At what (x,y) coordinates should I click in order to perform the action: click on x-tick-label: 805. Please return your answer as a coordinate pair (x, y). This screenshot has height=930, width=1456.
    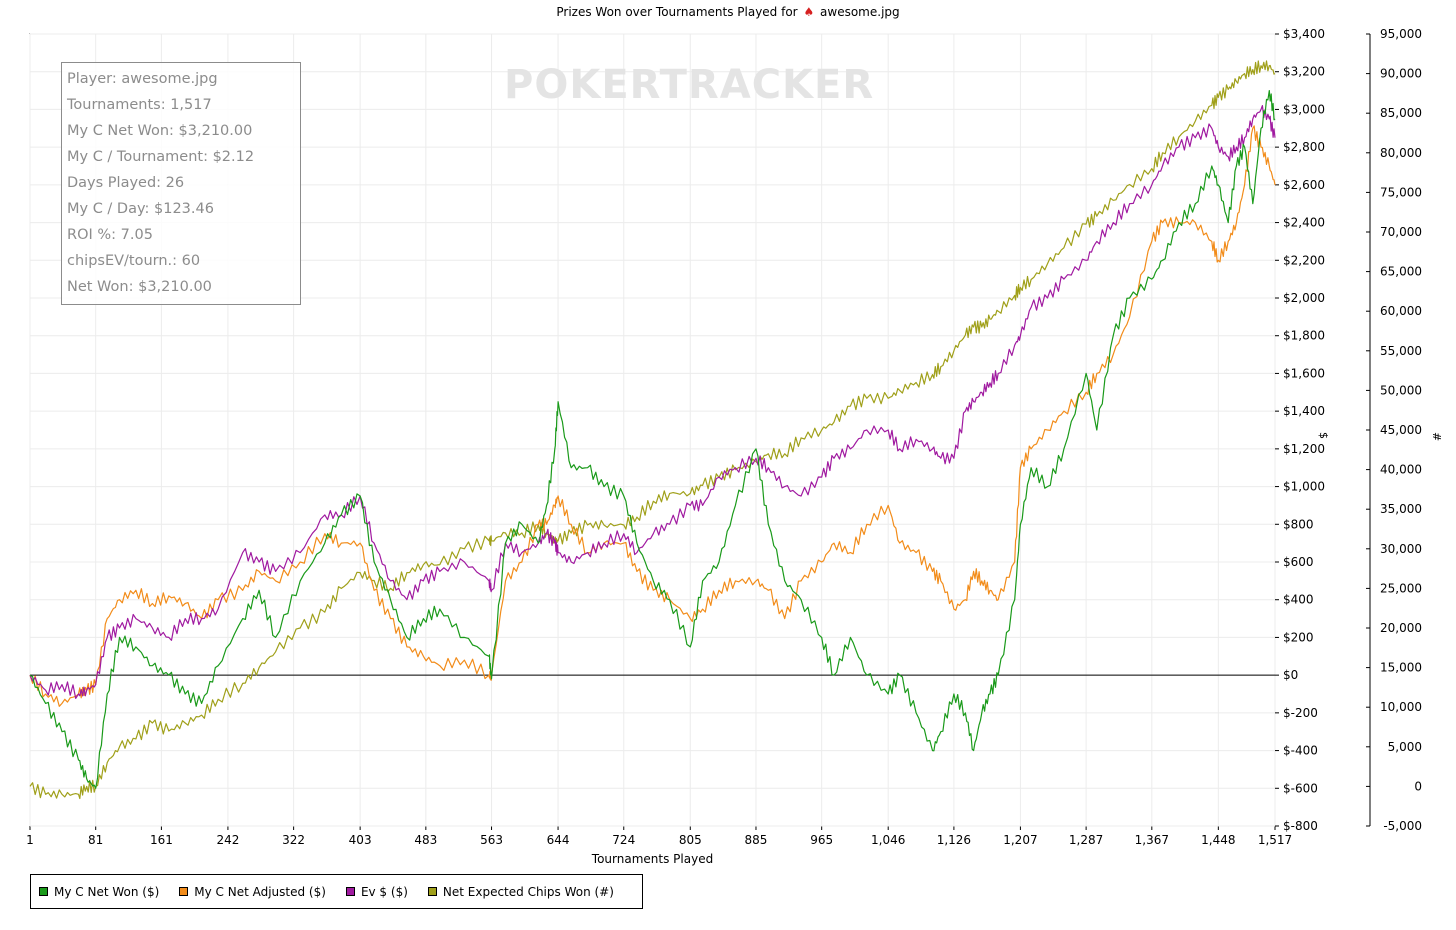
    Looking at the image, I should click on (690, 840).